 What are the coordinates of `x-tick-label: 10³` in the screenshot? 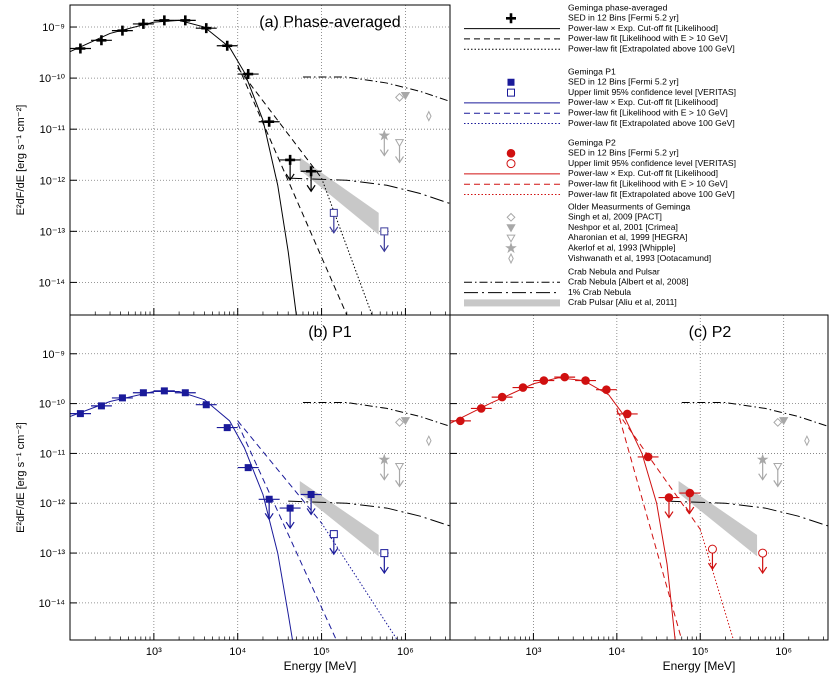 It's located at (533, 652).